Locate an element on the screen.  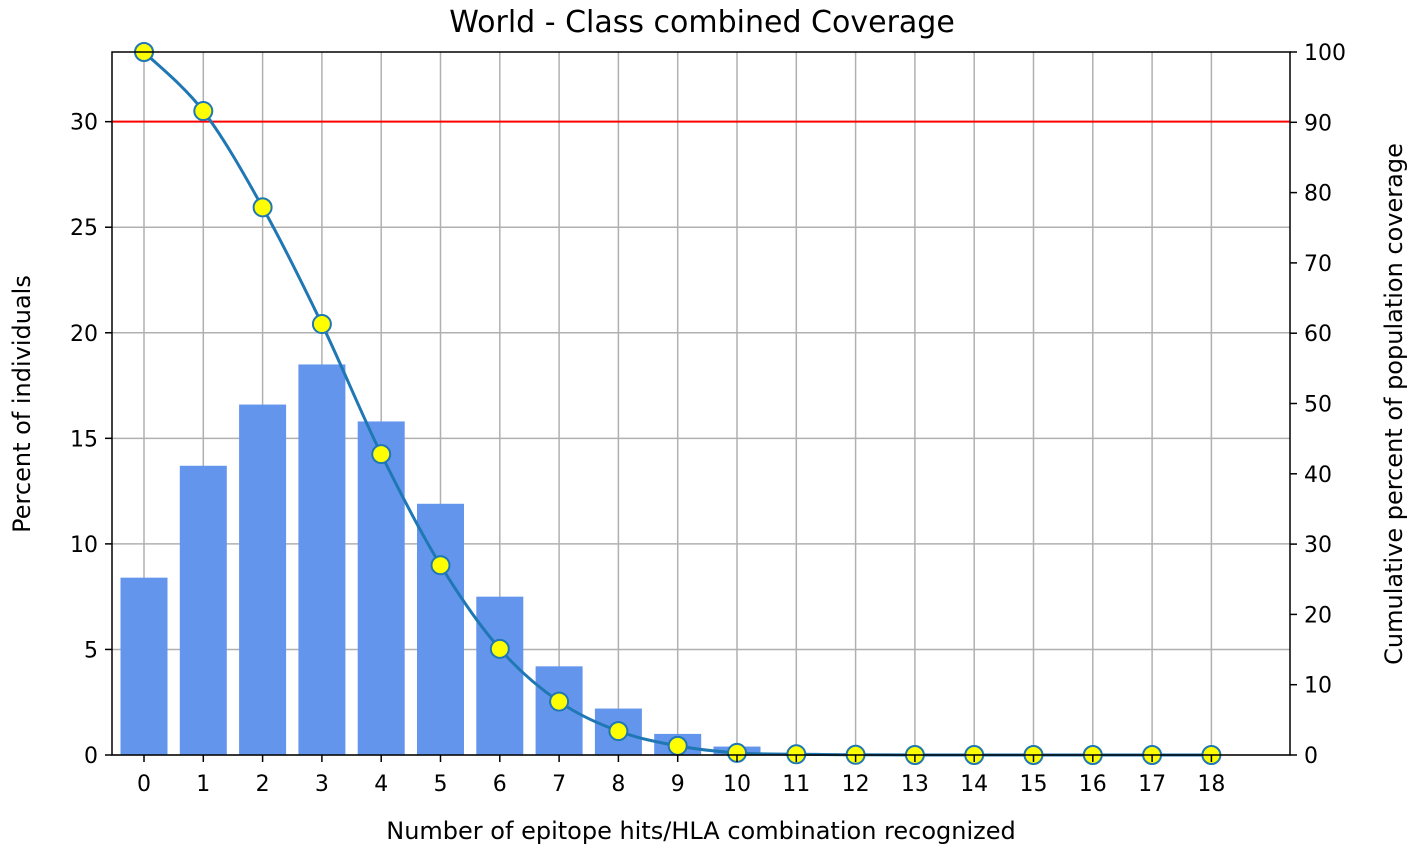
x-tick-label: 8 is located at coordinates (618, 784).